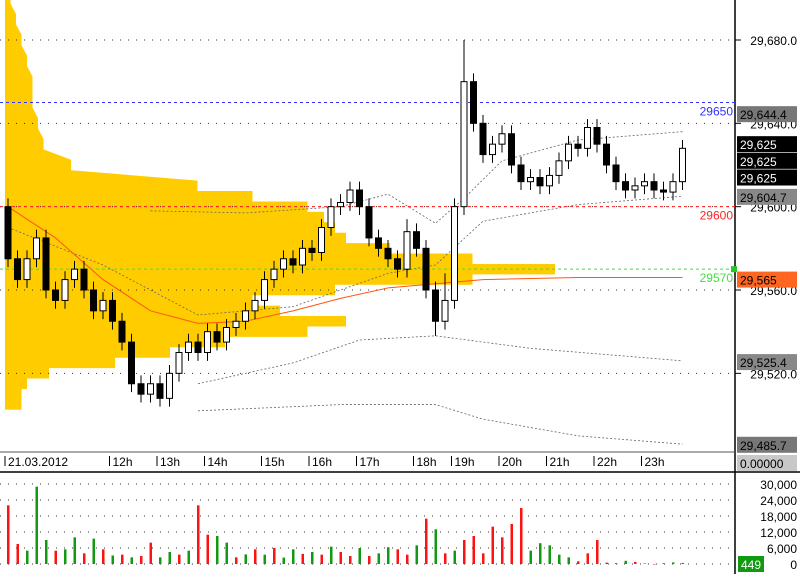  Describe the element at coordinates (717, 216) in the screenshot. I see `level-label: 29600` at that location.